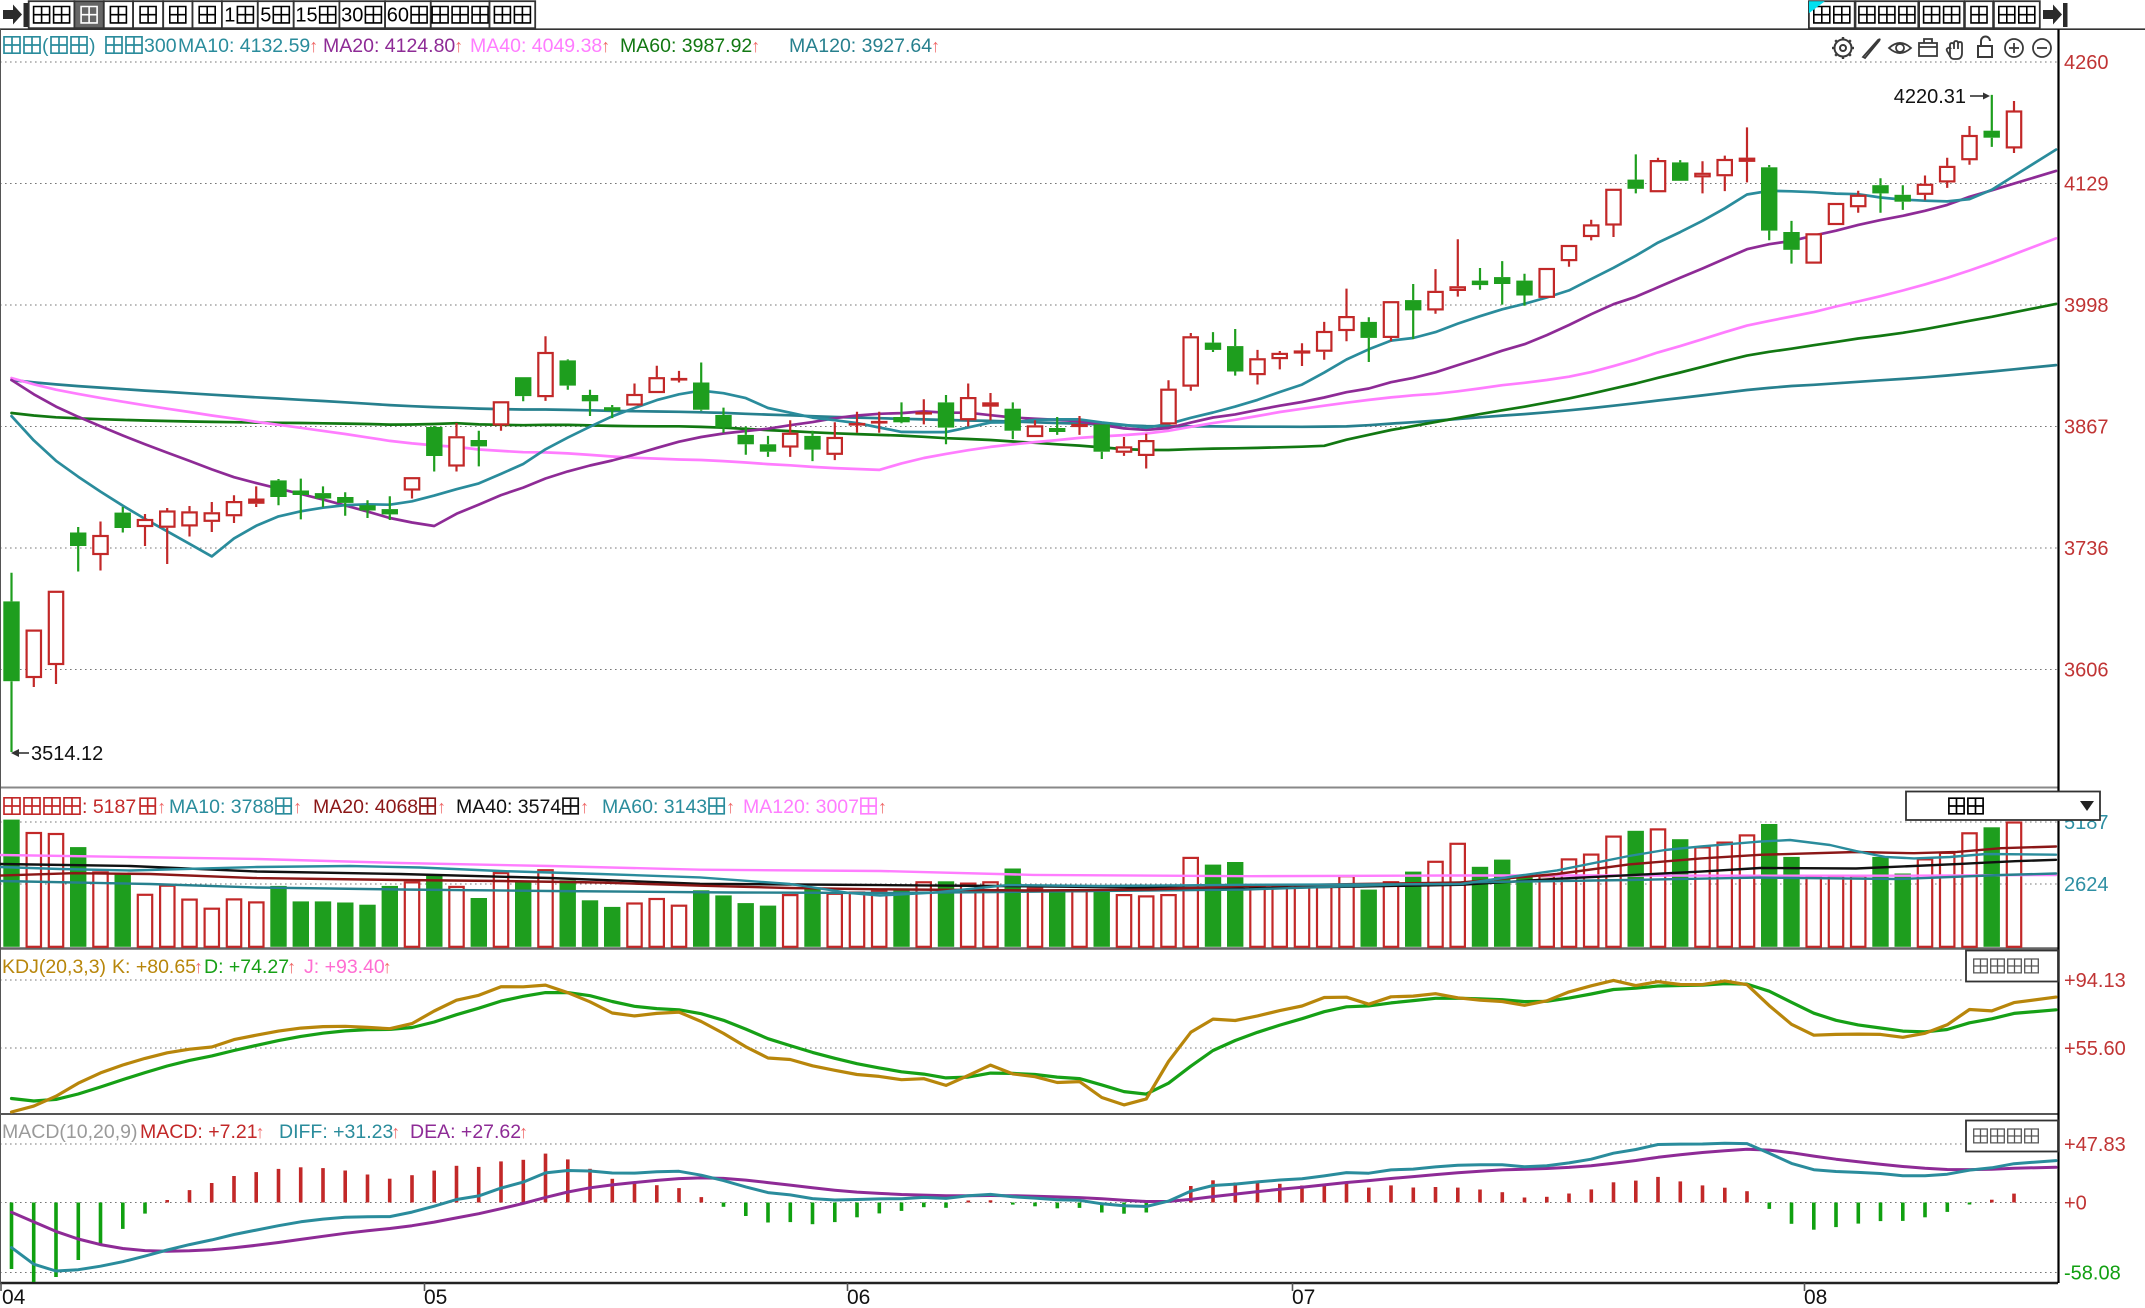 This screenshot has width=2145, height=1308. I want to click on svg-text: 2624, so click(2086, 885).